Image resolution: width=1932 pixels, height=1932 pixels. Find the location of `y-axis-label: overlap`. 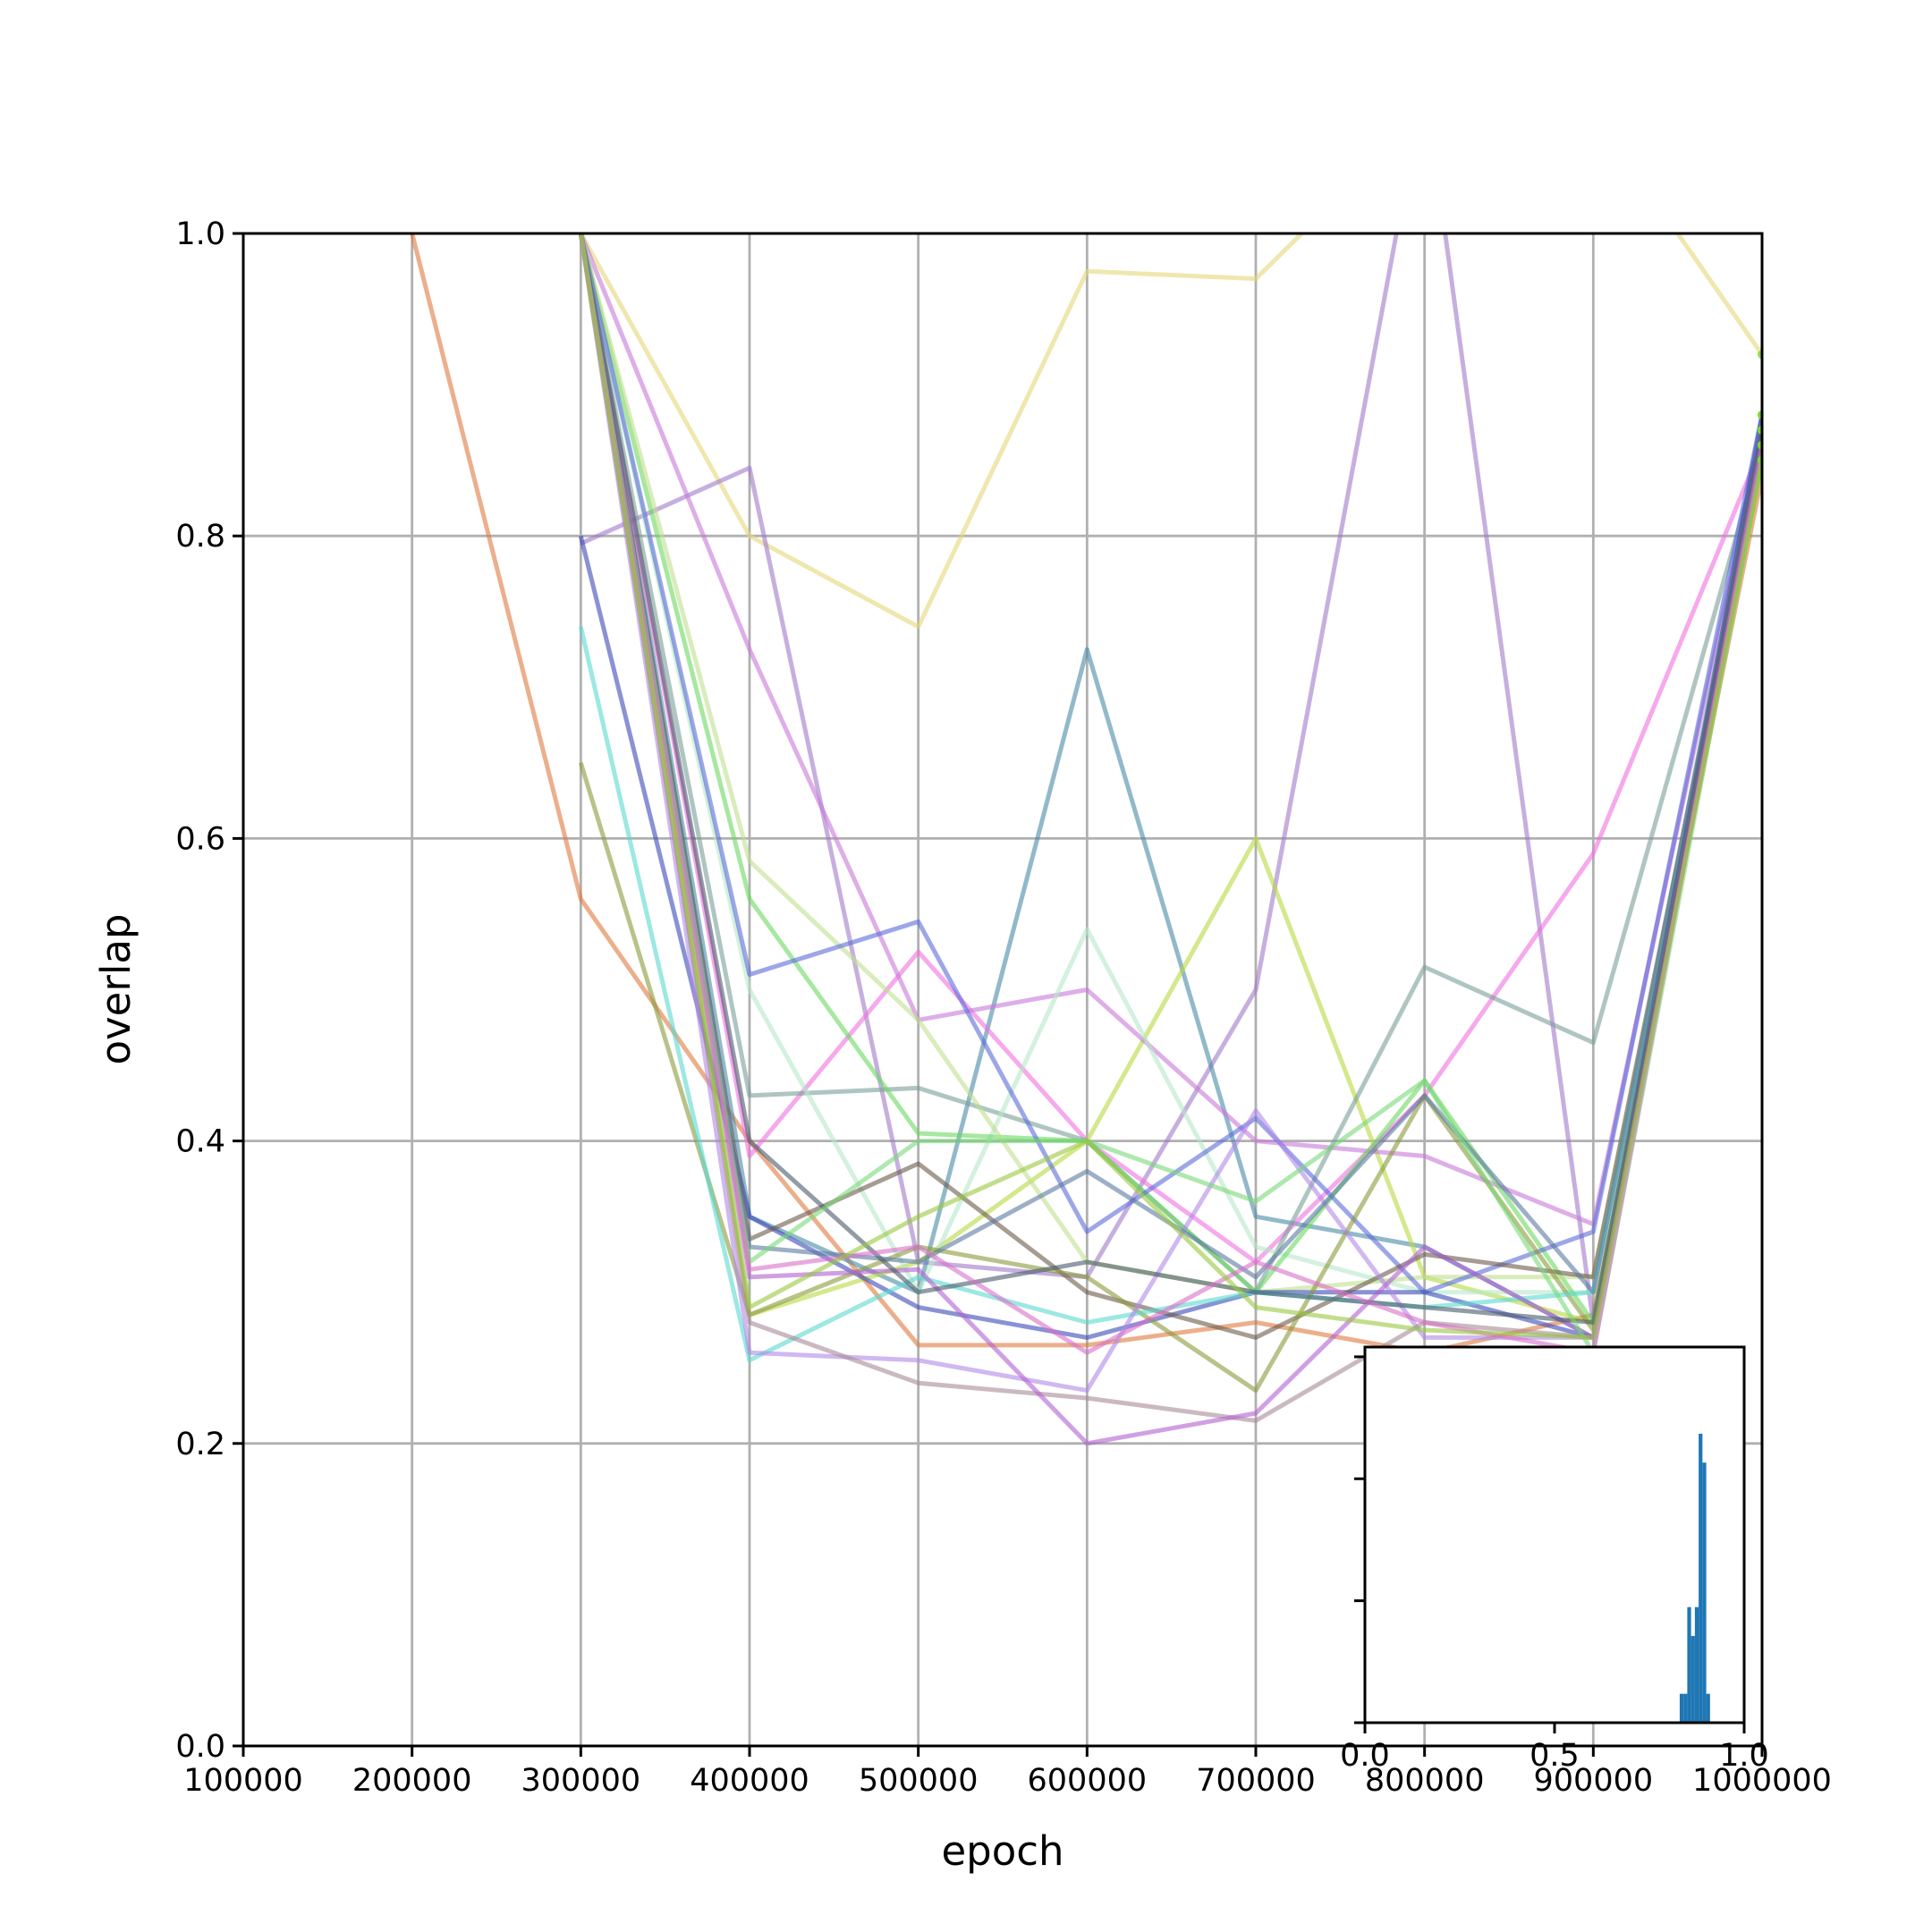

y-axis-label: overlap is located at coordinates (116, 989).